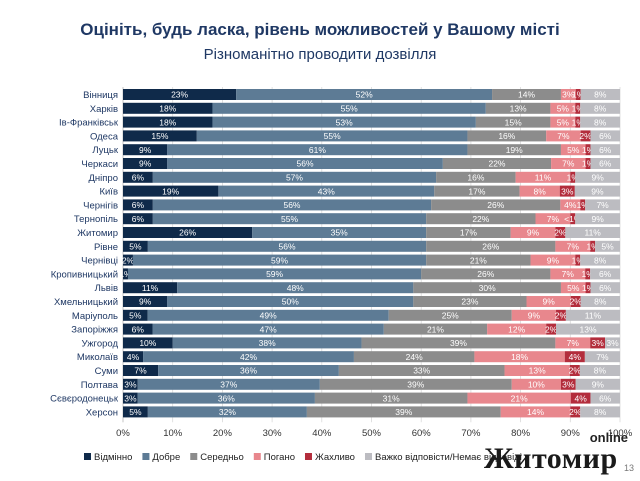 The height and width of the screenshot is (481, 640). I want to click on data-label: 59%, so click(279, 260).